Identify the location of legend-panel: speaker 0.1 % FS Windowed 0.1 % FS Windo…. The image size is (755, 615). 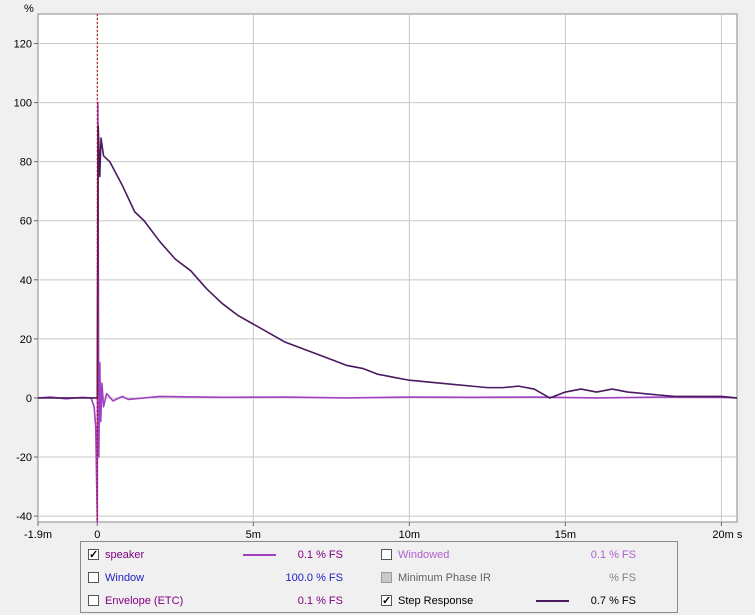
(379, 577).